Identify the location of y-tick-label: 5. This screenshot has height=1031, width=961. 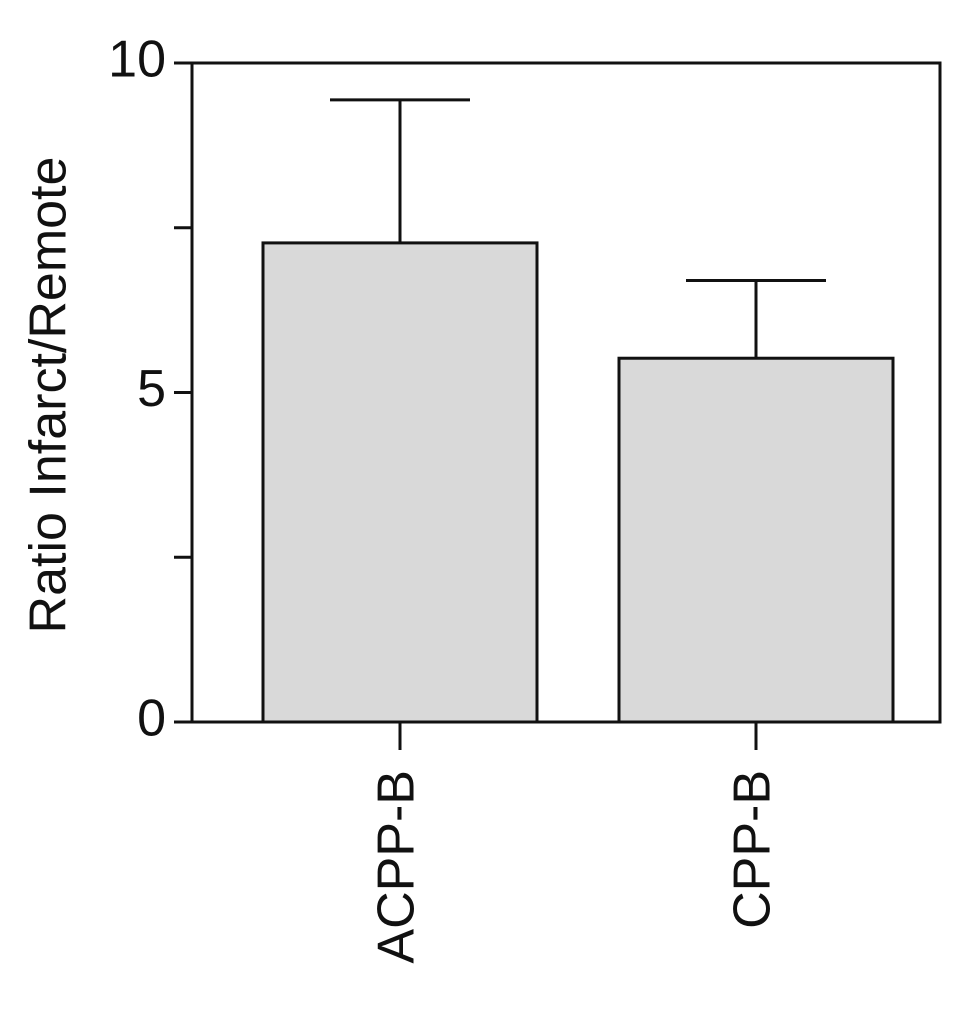
(151, 389).